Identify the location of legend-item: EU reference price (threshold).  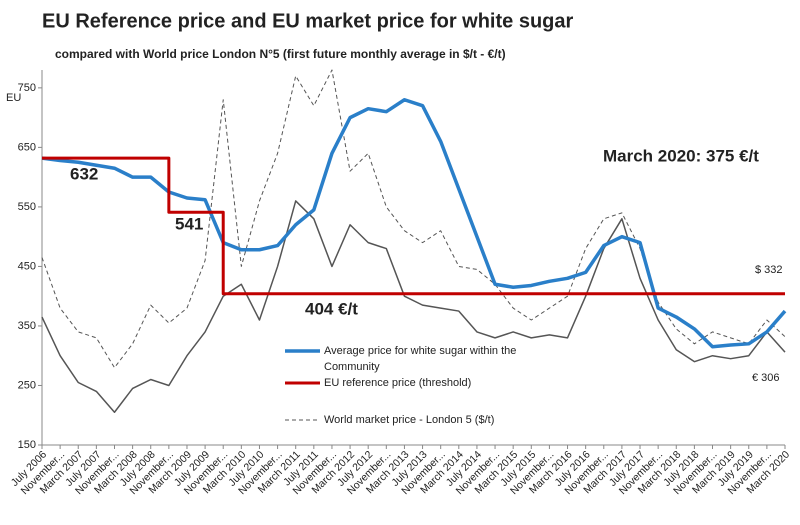
(398, 383).